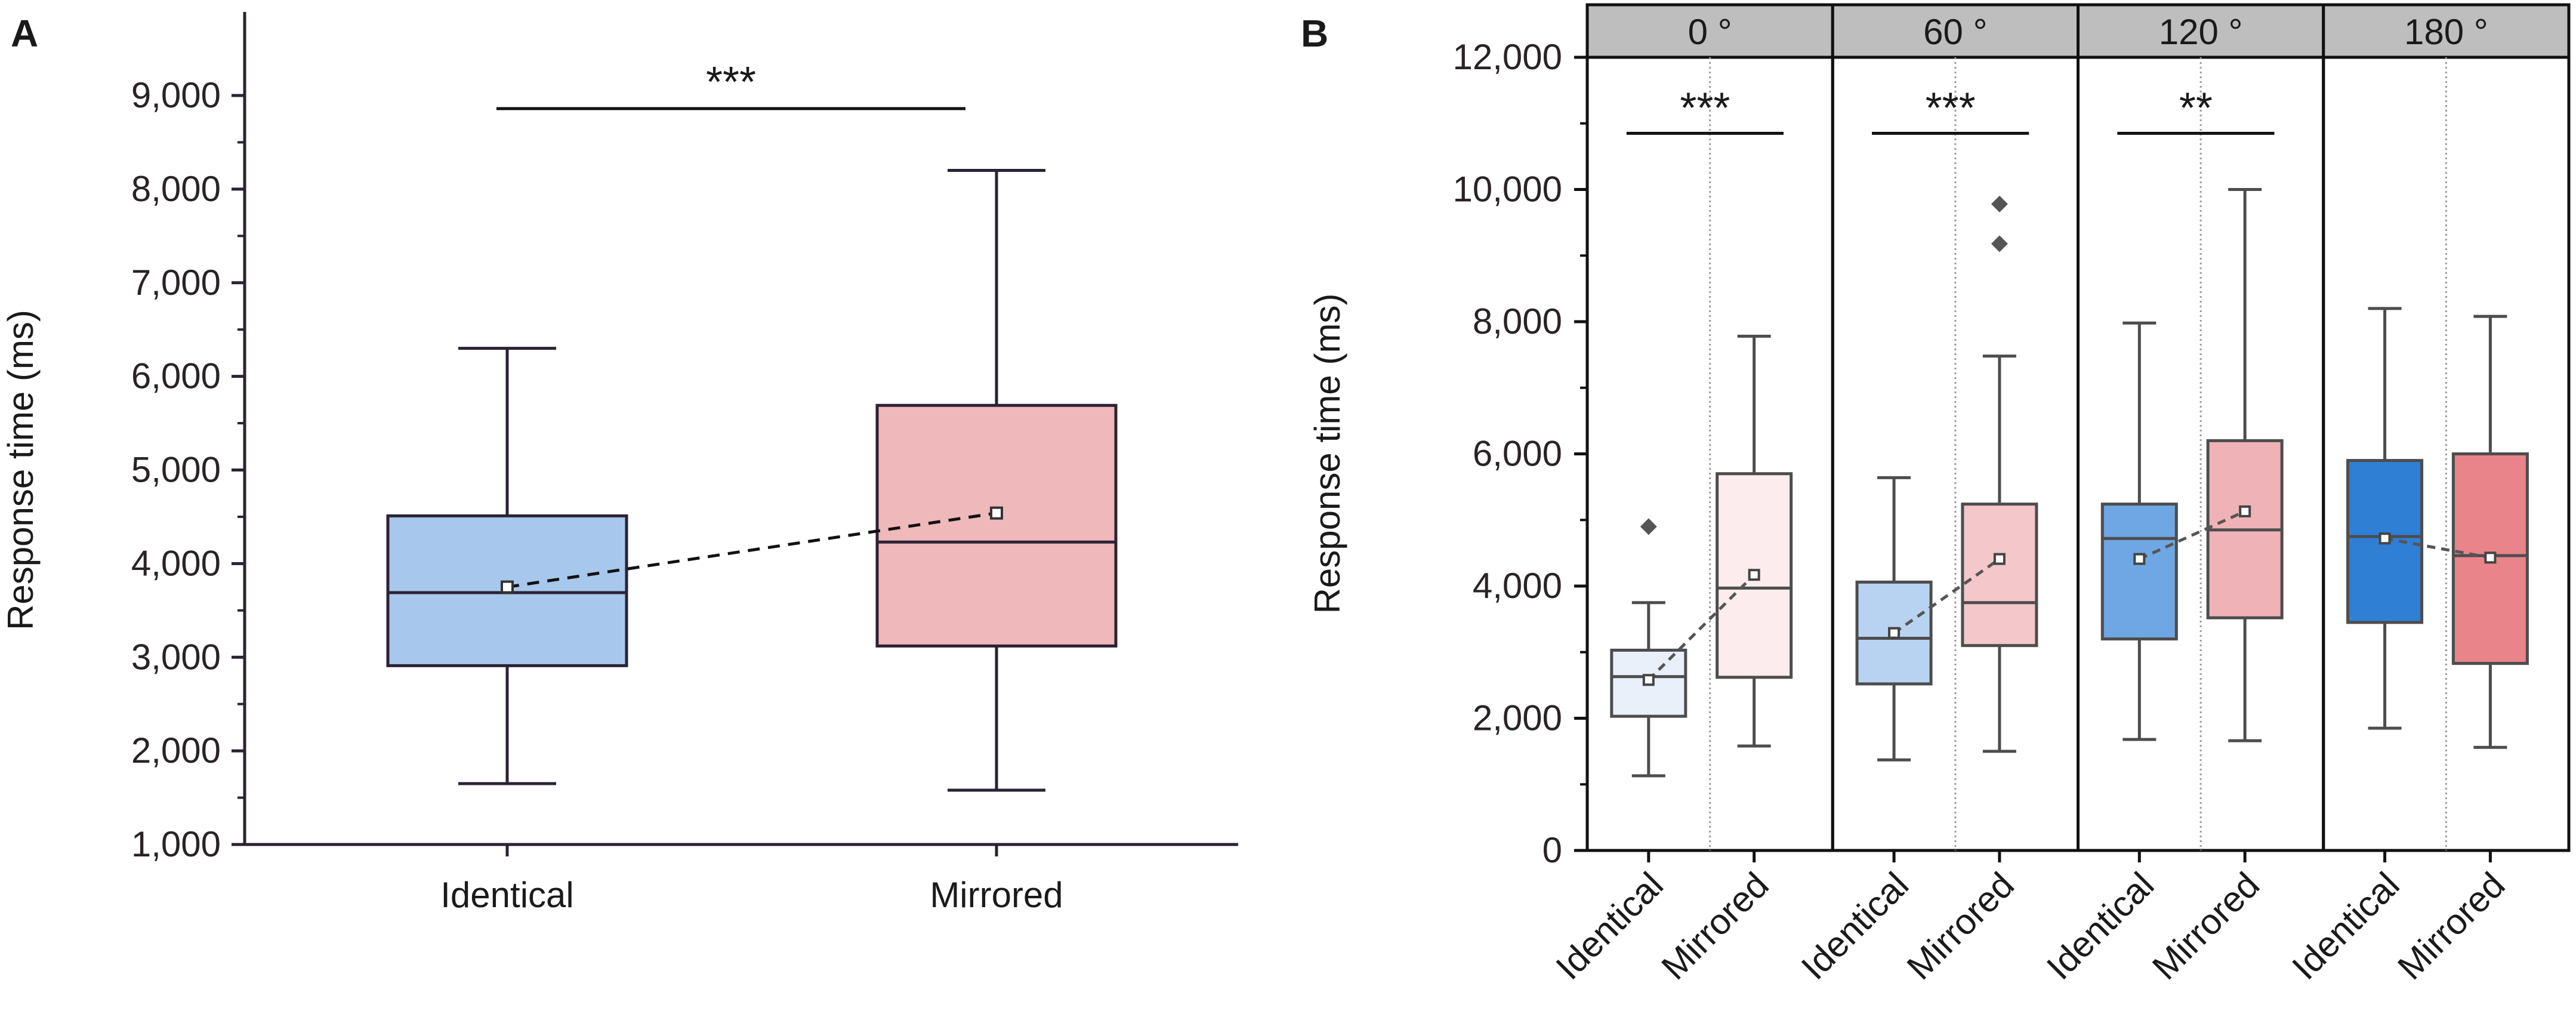 Image resolution: width=2576 pixels, height=1011 pixels. What do you see at coordinates (1552, 850) in the screenshot?
I see `y-tick-label: 0` at bounding box center [1552, 850].